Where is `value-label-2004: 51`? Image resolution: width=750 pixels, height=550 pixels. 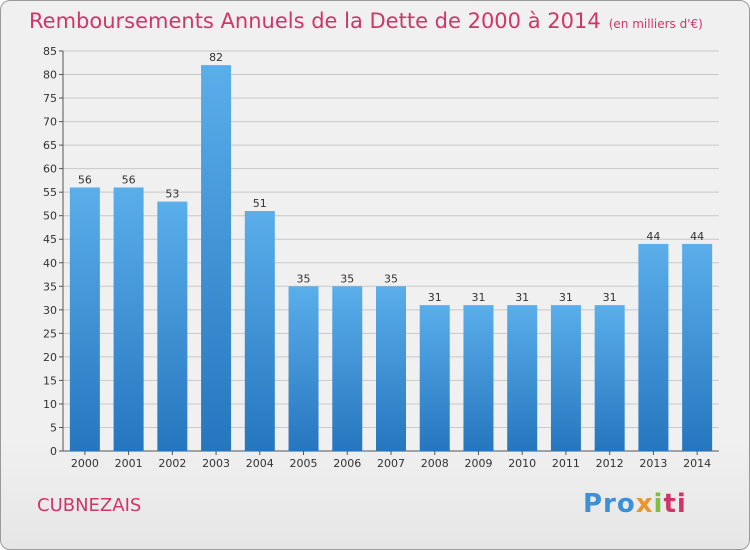
value-label-2004: 51 is located at coordinates (260, 203).